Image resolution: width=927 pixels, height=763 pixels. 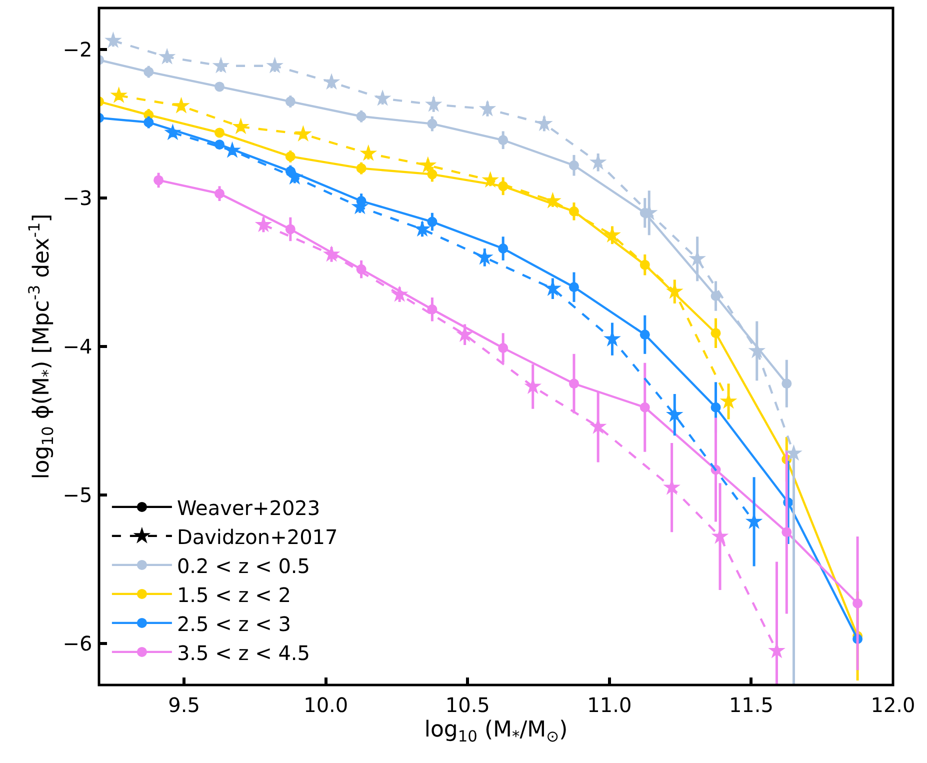 What do you see at coordinates (893, 704) in the screenshot?
I see `x-tick-label: 12.0` at bounding box center [893, 704].